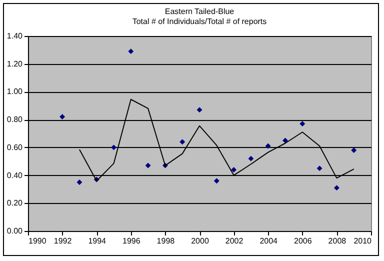 The width and height of the screenshot is (384, 261). I want to click on x-tick-label: 1996, so click(131, 241).